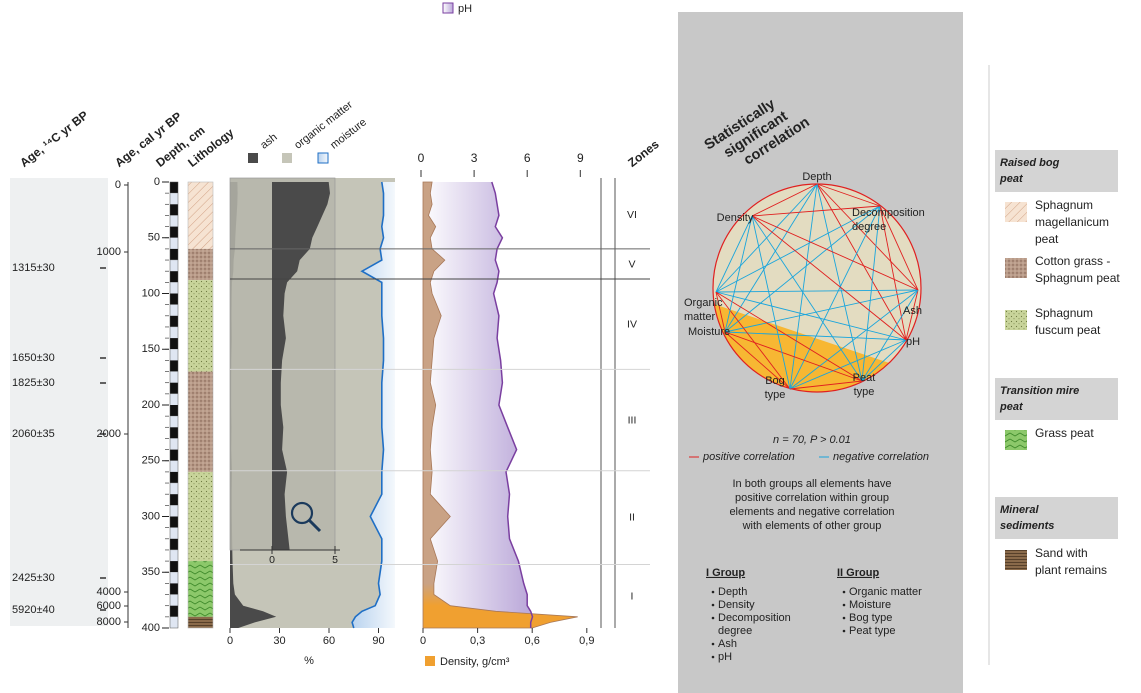 Image resolution: width=1141 pixels, height=693 pixels. Describe the element at coordinates (586, 641) in the screenshot. I see `density-tick-label: 0,9` at that location.